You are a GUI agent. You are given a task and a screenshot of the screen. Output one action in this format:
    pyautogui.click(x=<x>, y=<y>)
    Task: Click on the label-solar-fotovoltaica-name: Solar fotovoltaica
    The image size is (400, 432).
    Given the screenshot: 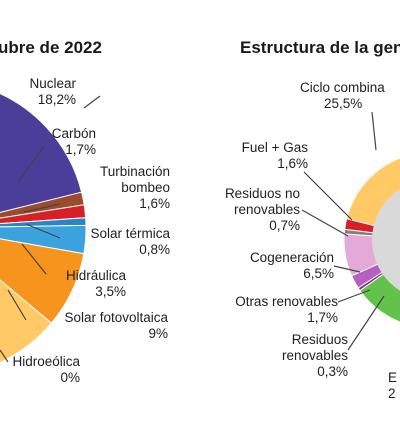 What is the action you would take?
    pyautogui.click(x=116, y=317)
    